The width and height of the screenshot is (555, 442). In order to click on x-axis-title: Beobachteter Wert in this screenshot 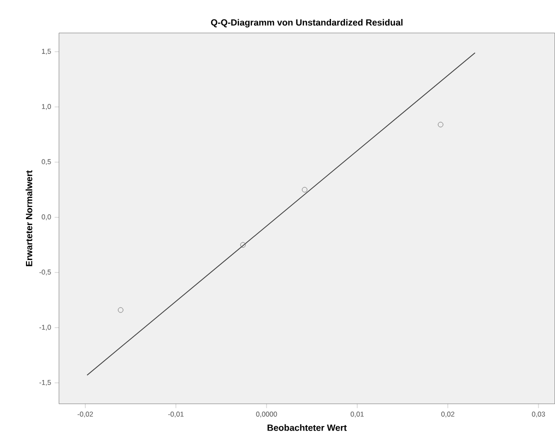, I will do `click(307, 427)`.